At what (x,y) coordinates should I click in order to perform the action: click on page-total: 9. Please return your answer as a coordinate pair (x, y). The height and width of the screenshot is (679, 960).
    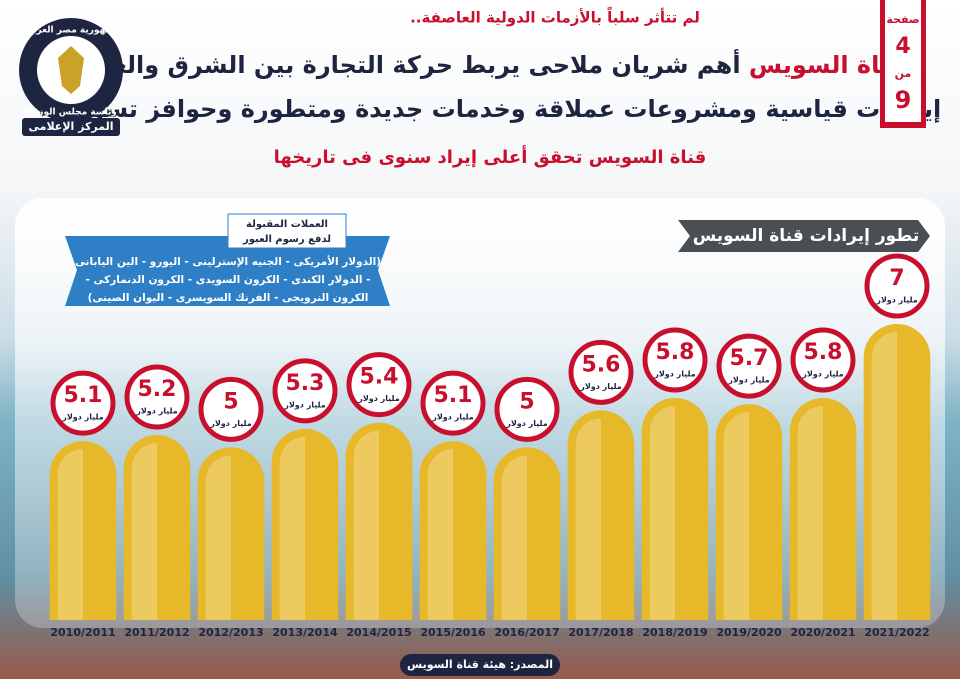
    Looking at the image, I should click on (903, 100).